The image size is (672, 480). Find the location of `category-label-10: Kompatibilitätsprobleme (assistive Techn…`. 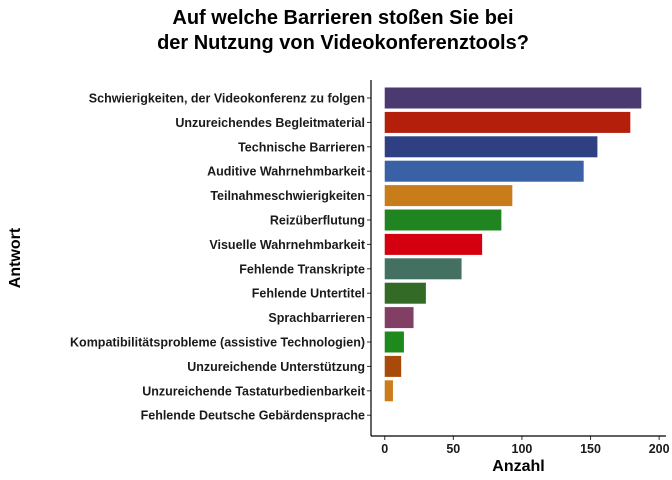

category-label-10: Kompatibilitätsprobleme (assistive Techn… is located at coordinates (217, 343).